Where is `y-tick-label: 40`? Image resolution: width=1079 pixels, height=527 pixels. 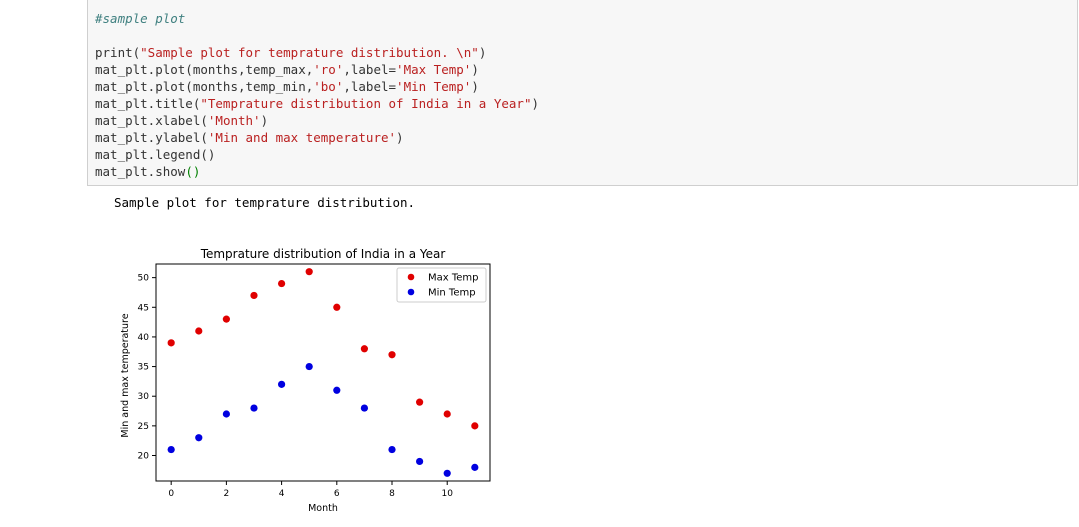 y-tick-label: 40 is located at coordinates (144, 338).